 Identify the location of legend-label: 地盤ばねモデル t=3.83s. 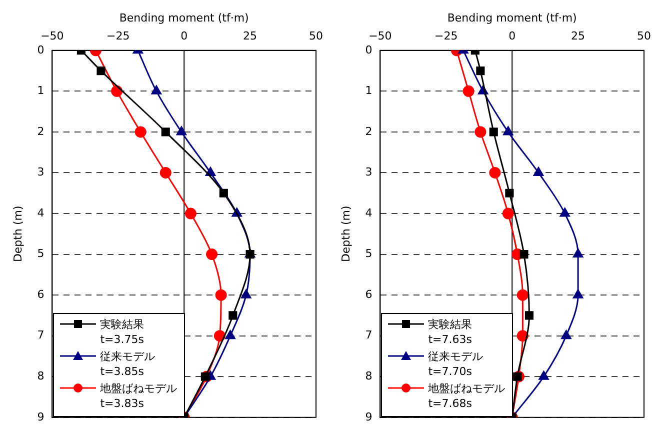
(139, 396).